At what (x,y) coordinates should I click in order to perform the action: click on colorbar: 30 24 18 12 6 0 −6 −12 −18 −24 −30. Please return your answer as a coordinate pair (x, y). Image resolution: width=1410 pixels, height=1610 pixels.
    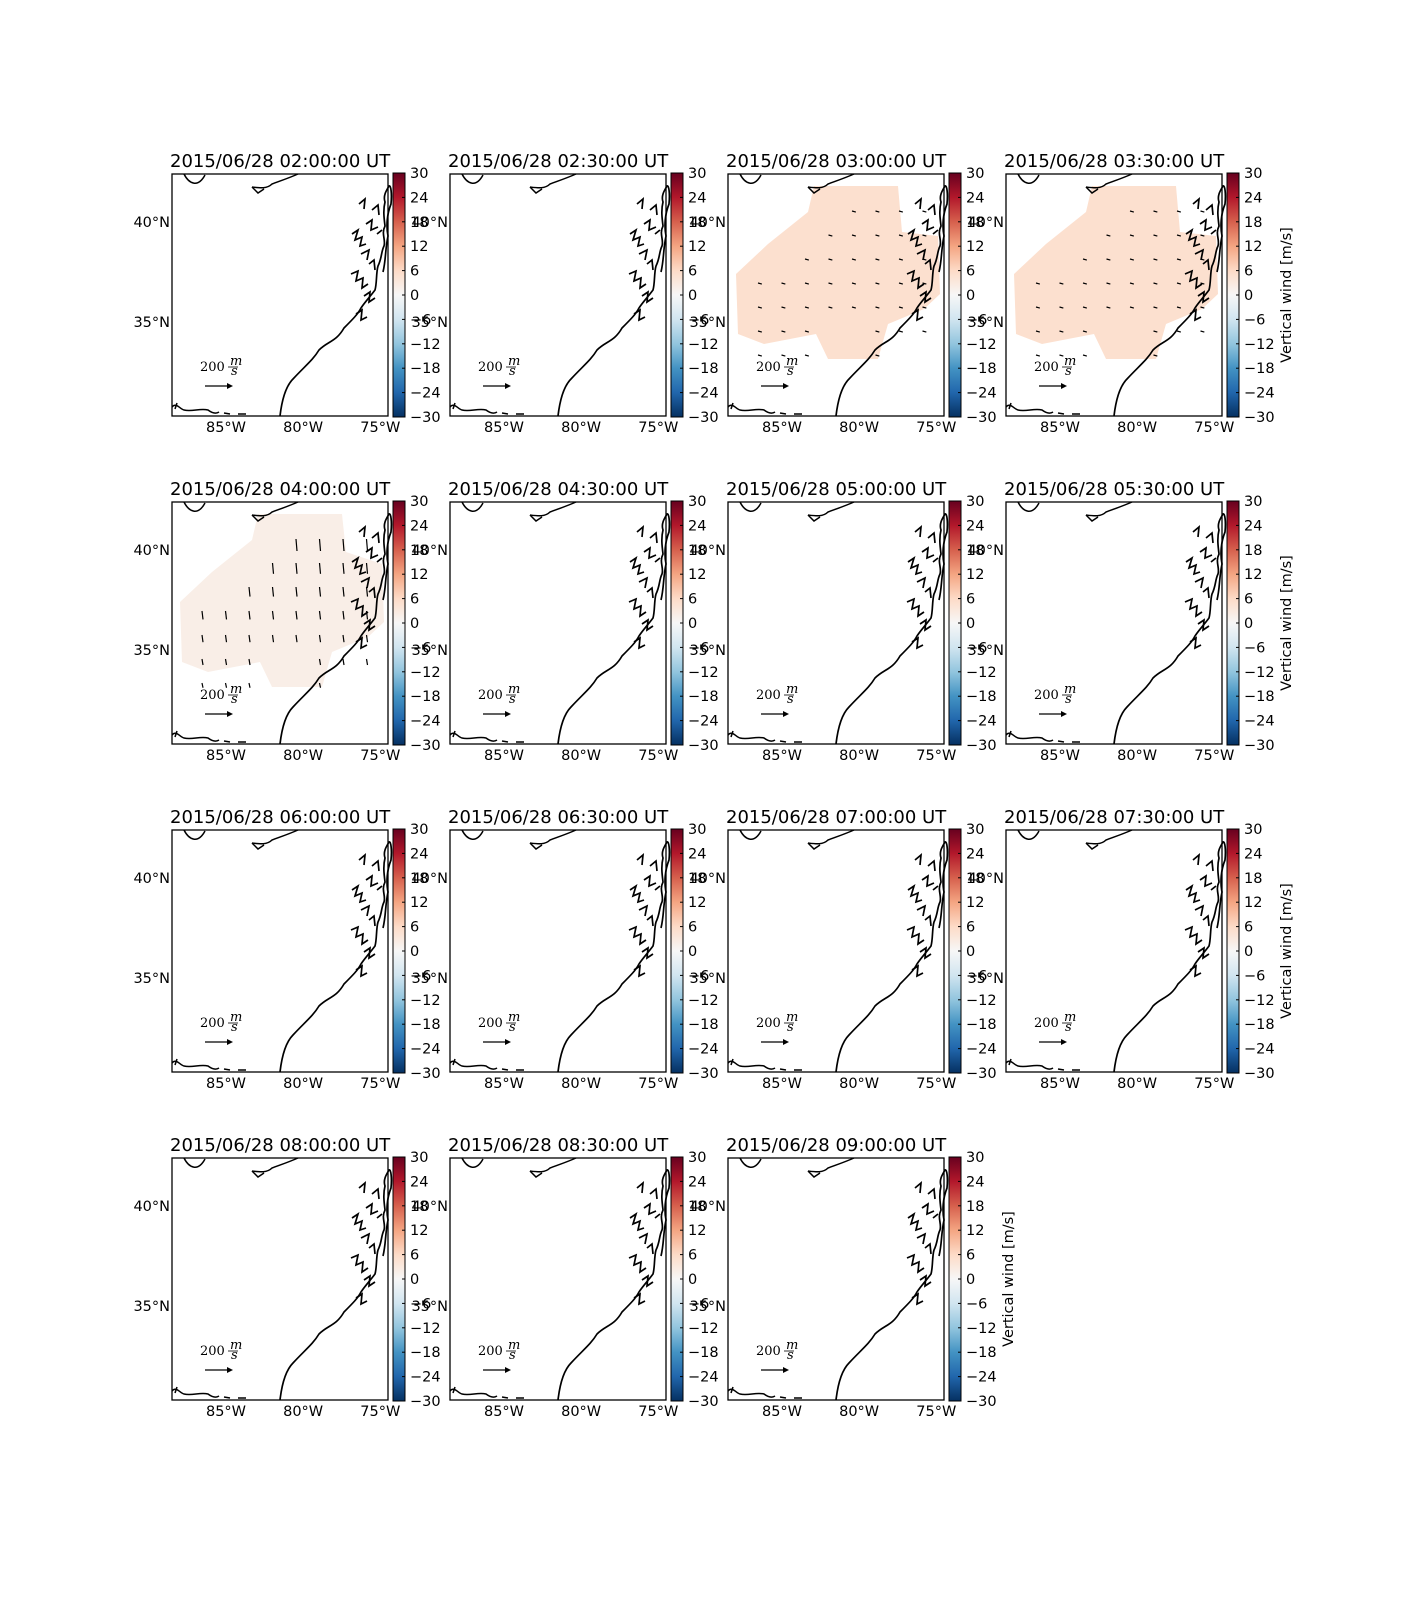
    Looking at the image, I should click on (694, 624).